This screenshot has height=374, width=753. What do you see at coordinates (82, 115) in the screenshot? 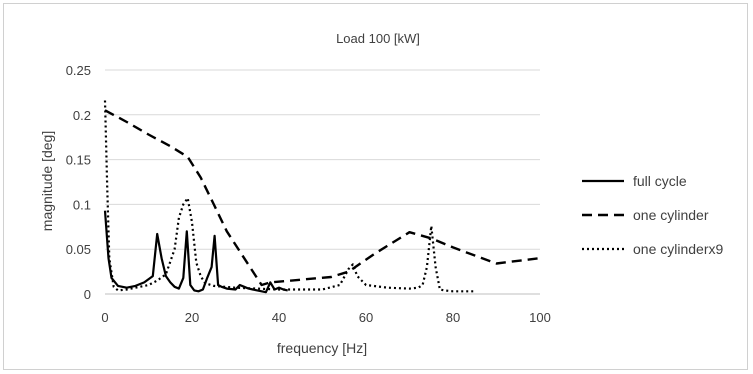
I see `y-tick-label: 0.2` at bounding box center [82, 115].